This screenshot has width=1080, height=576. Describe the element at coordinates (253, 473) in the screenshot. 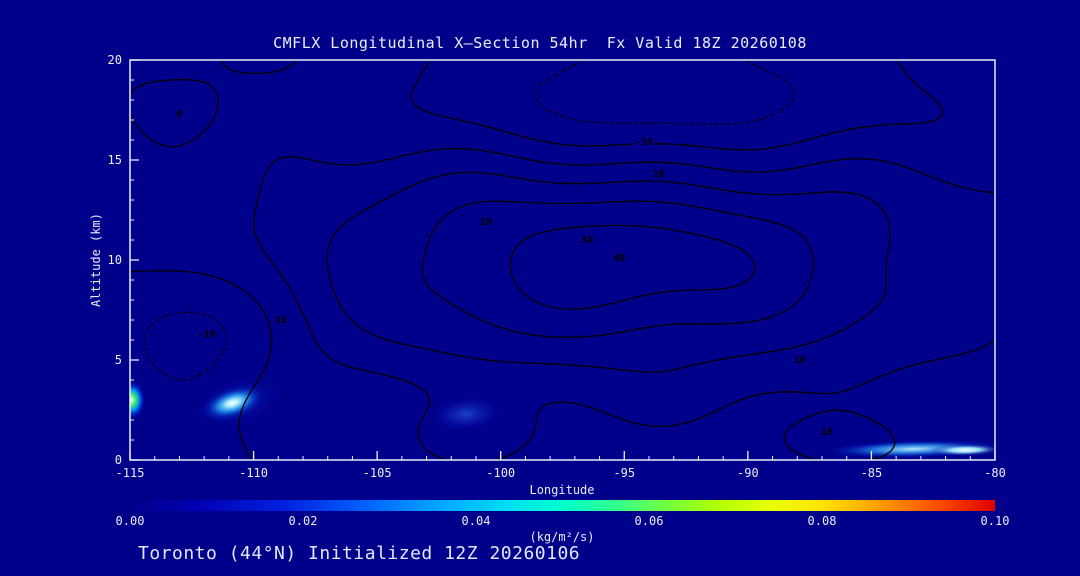

I see `x-tick-label: -110` at that location.